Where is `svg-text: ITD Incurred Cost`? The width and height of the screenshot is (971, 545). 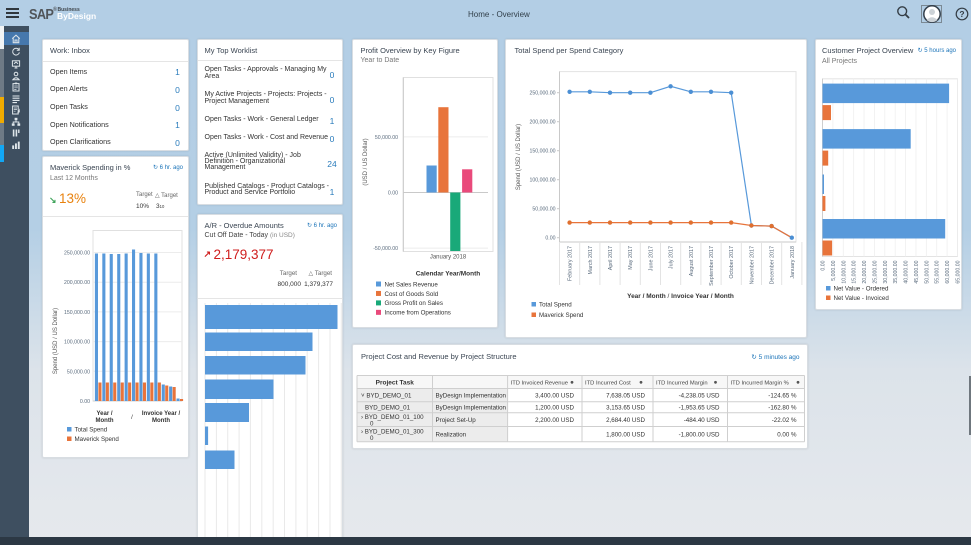 svg-text: ITD Incurred Cost is located at coordinates (608, 383).